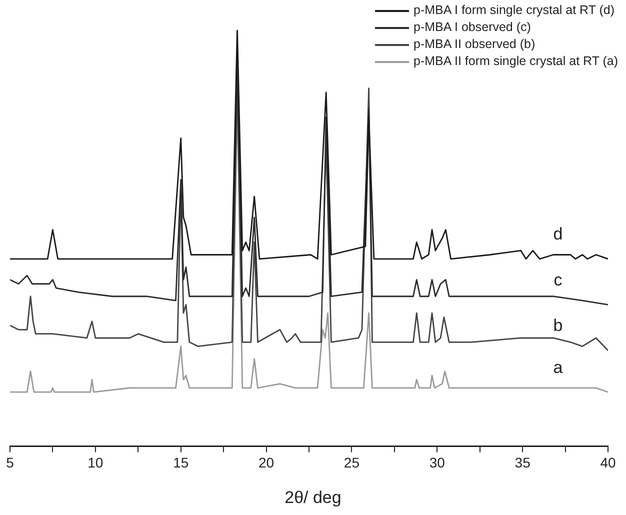  Describe the element at coordinates (266, 462) in the screenshot. I see `x-tick-label: 20` at that location.